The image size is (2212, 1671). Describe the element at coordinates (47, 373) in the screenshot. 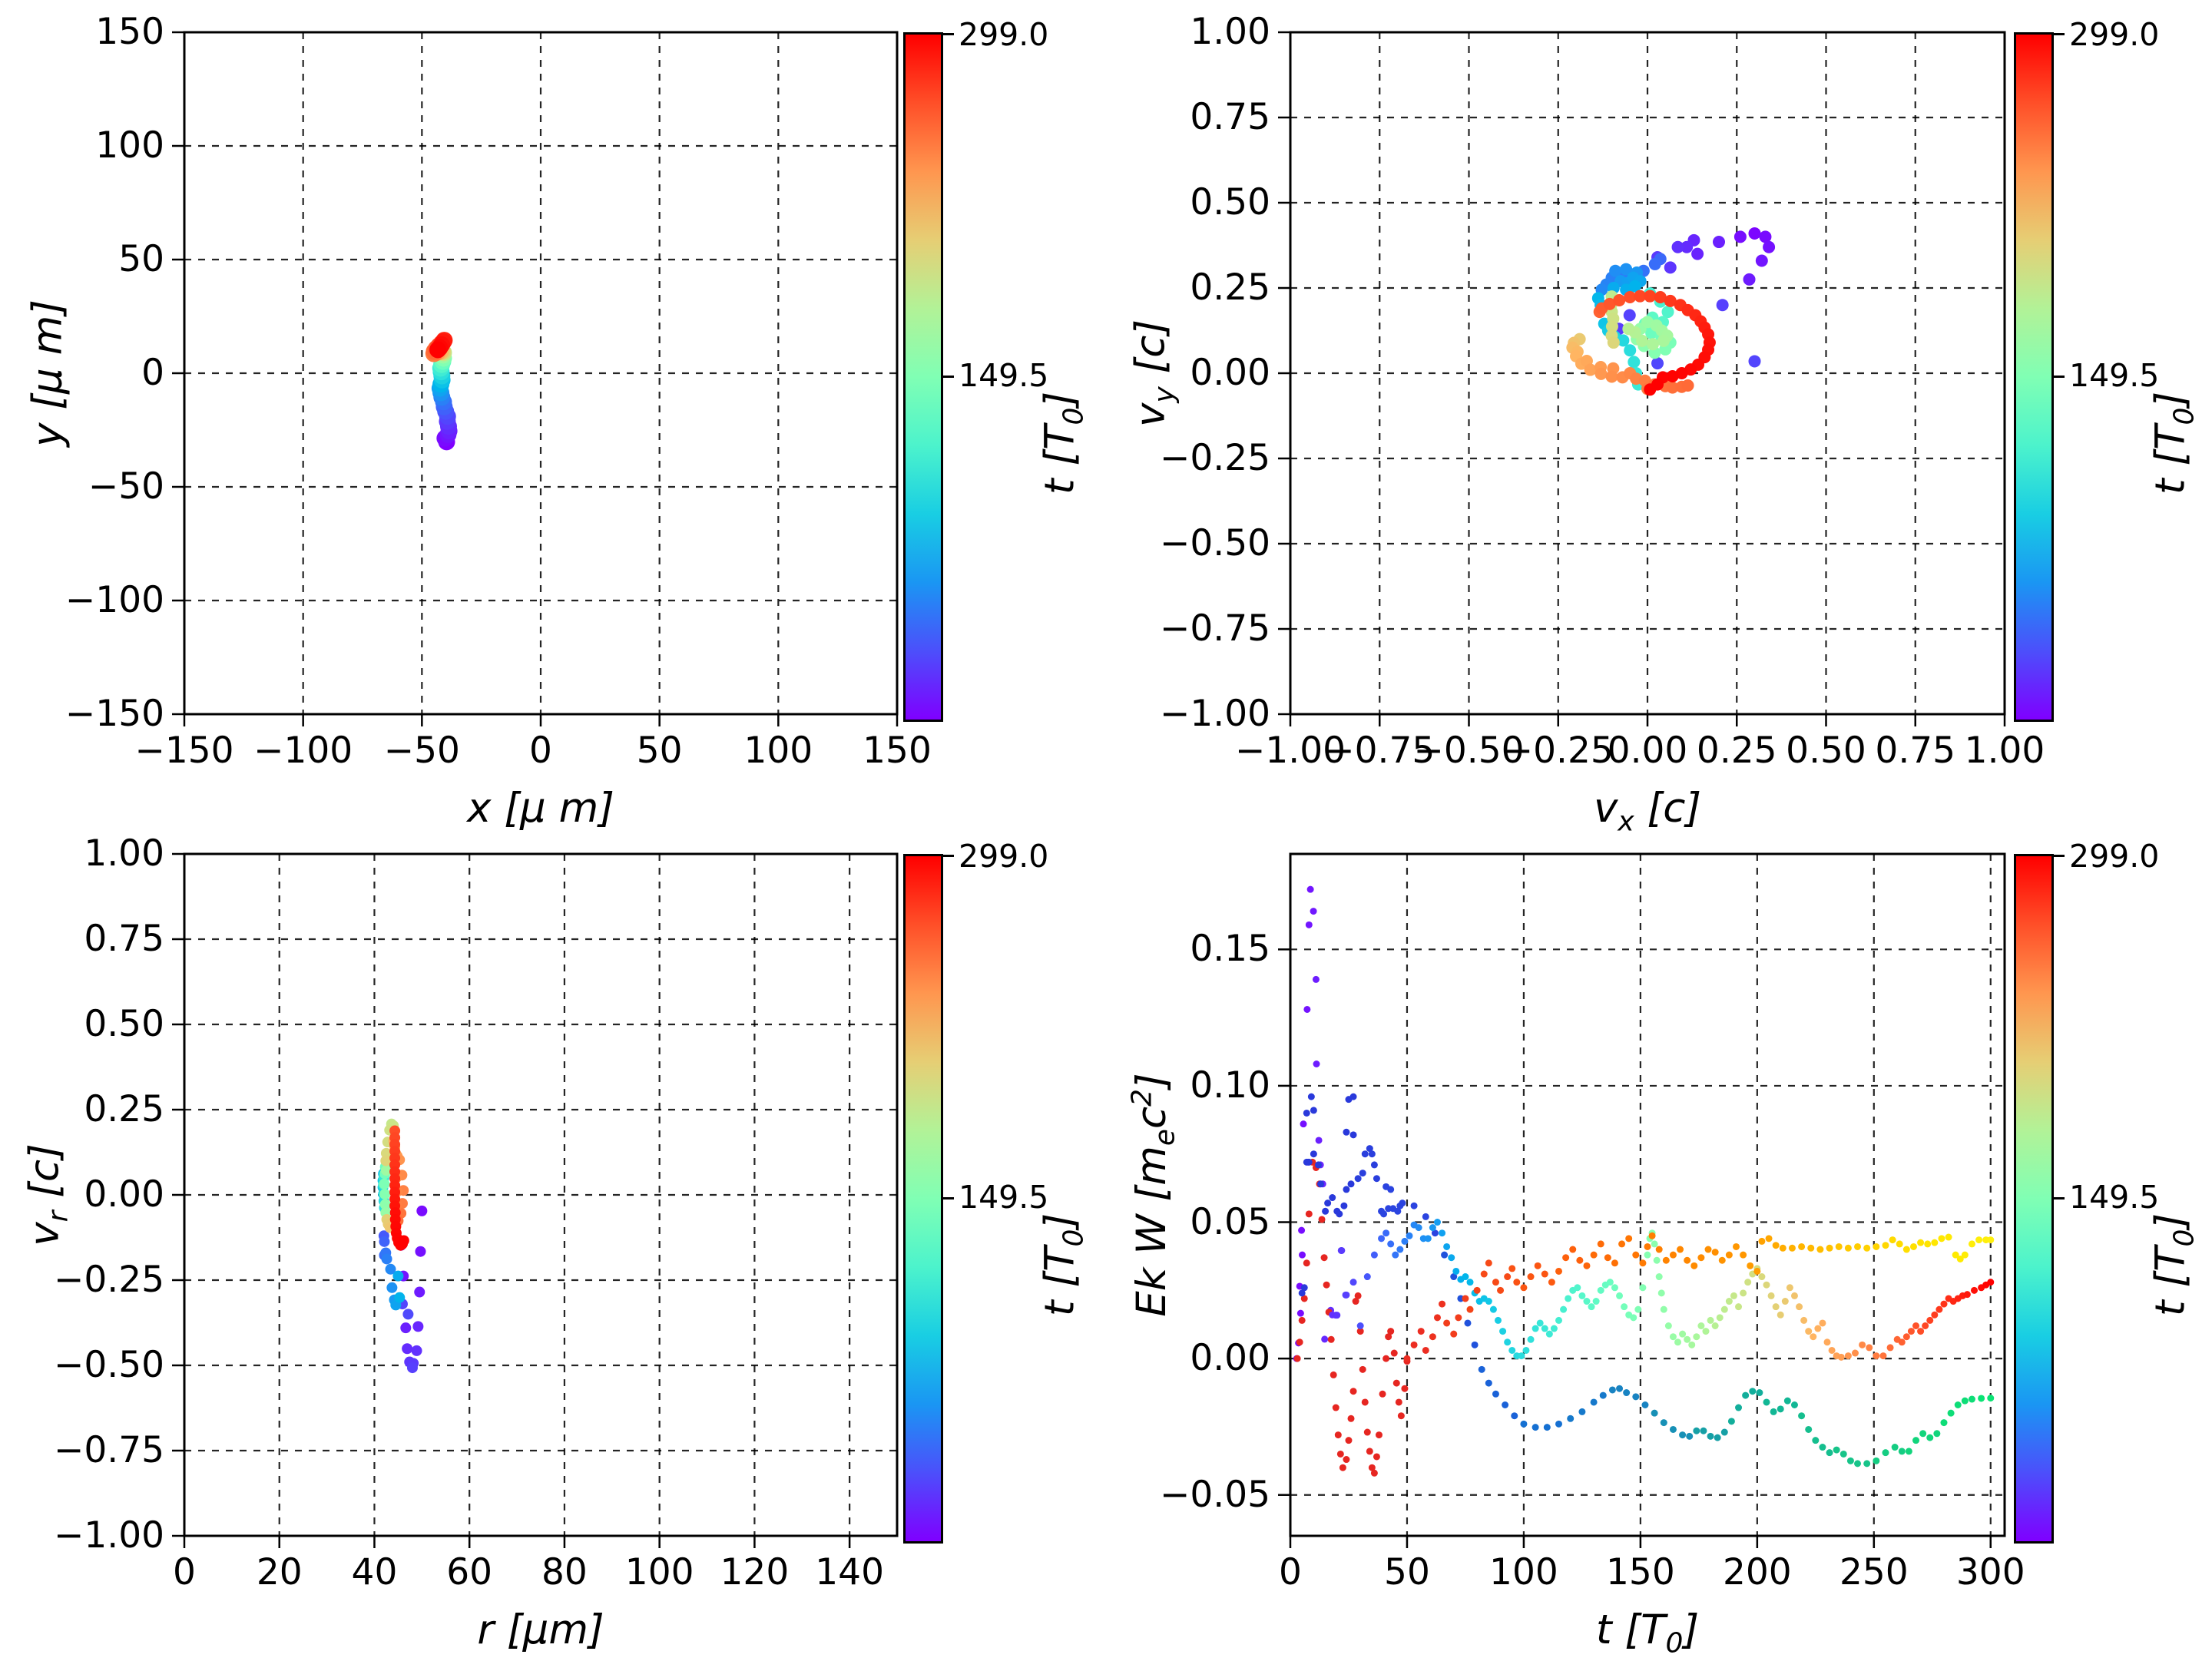

I see `y-axis-label: y [μ m]` at that location.